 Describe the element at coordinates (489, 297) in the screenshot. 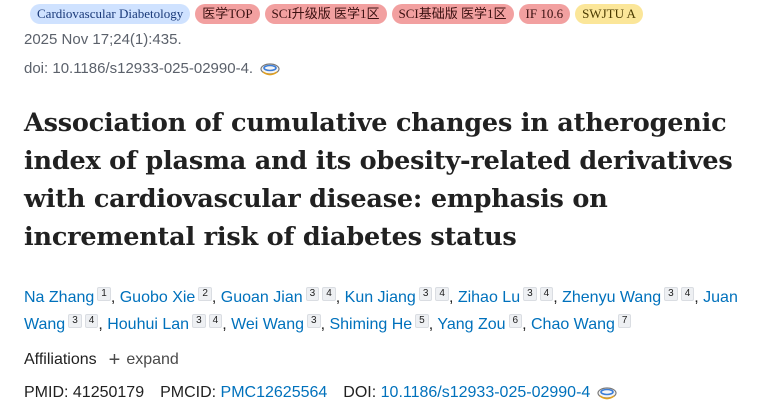

I see `author-name-link: Zihao Lu` at that location.